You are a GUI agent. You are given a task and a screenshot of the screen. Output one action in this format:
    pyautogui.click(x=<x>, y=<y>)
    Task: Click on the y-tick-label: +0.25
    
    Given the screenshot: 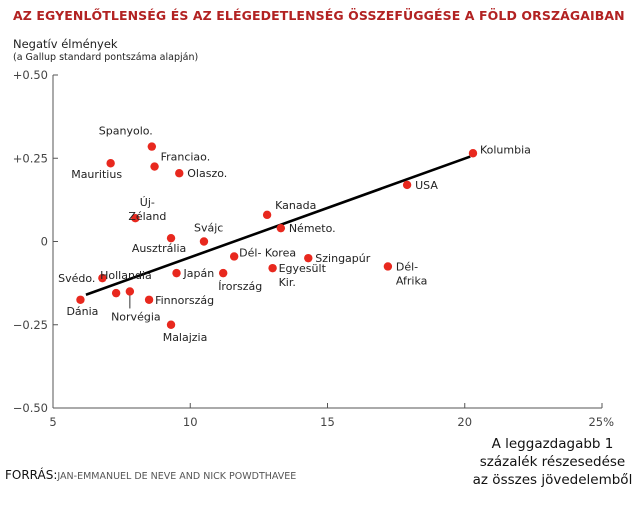 What is the action you would take?
    pyautogui.click(x=30, y=158)
    